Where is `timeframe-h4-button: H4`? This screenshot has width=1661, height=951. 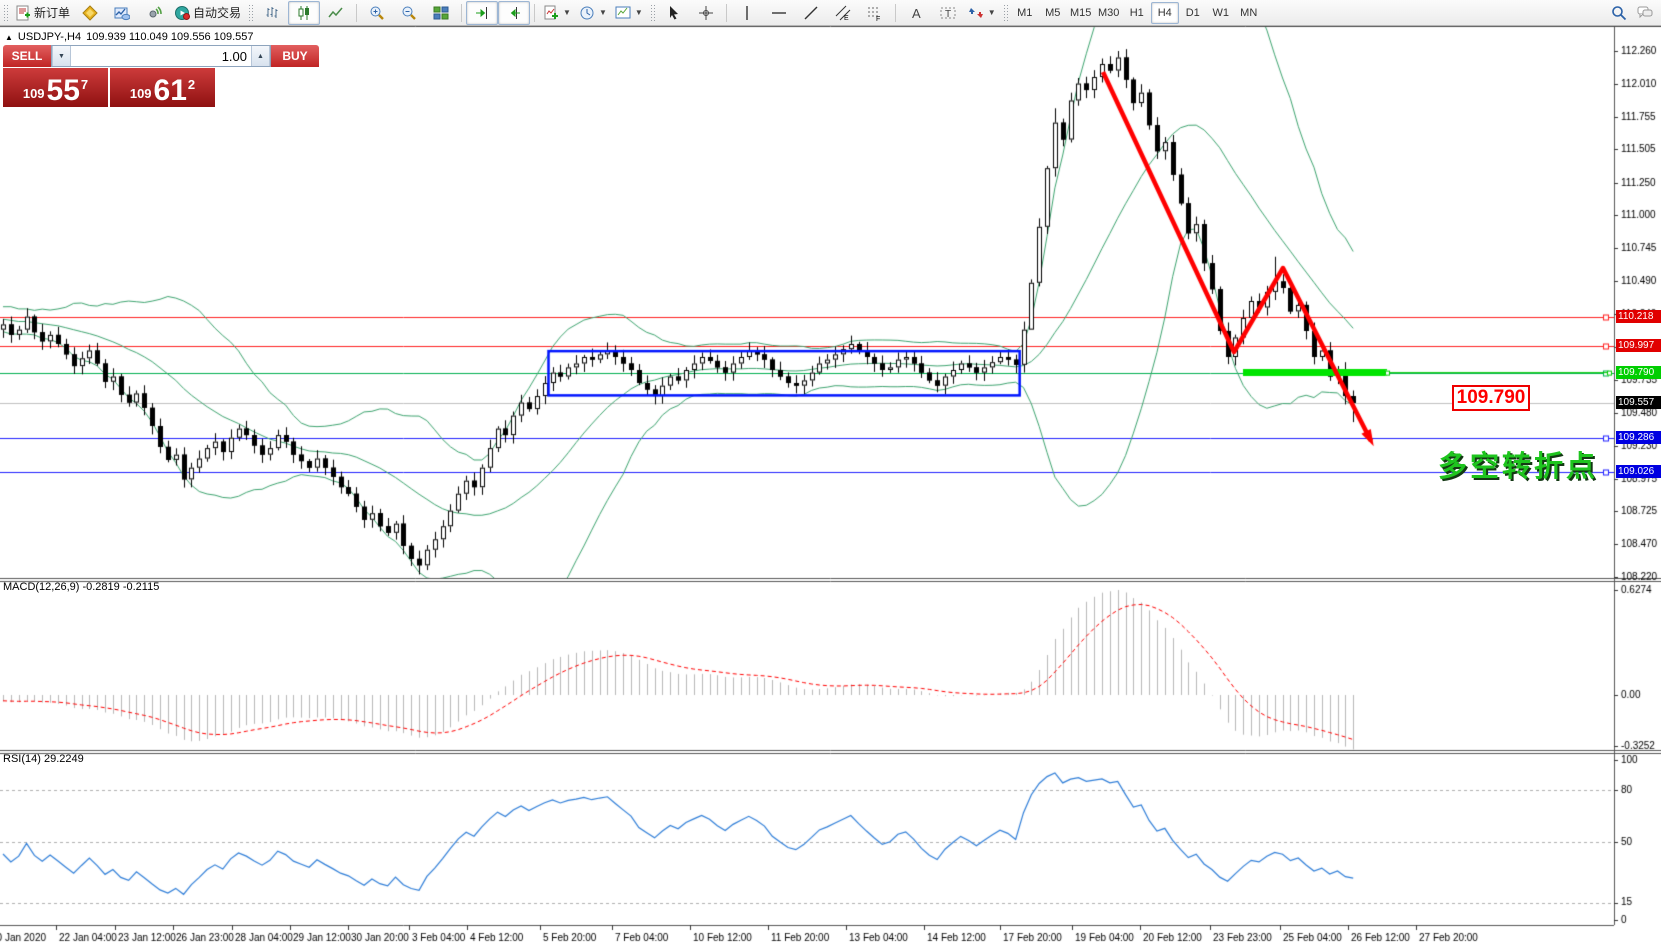
timeframe-h4-button: H4 is located at coordinates (1164, 12).